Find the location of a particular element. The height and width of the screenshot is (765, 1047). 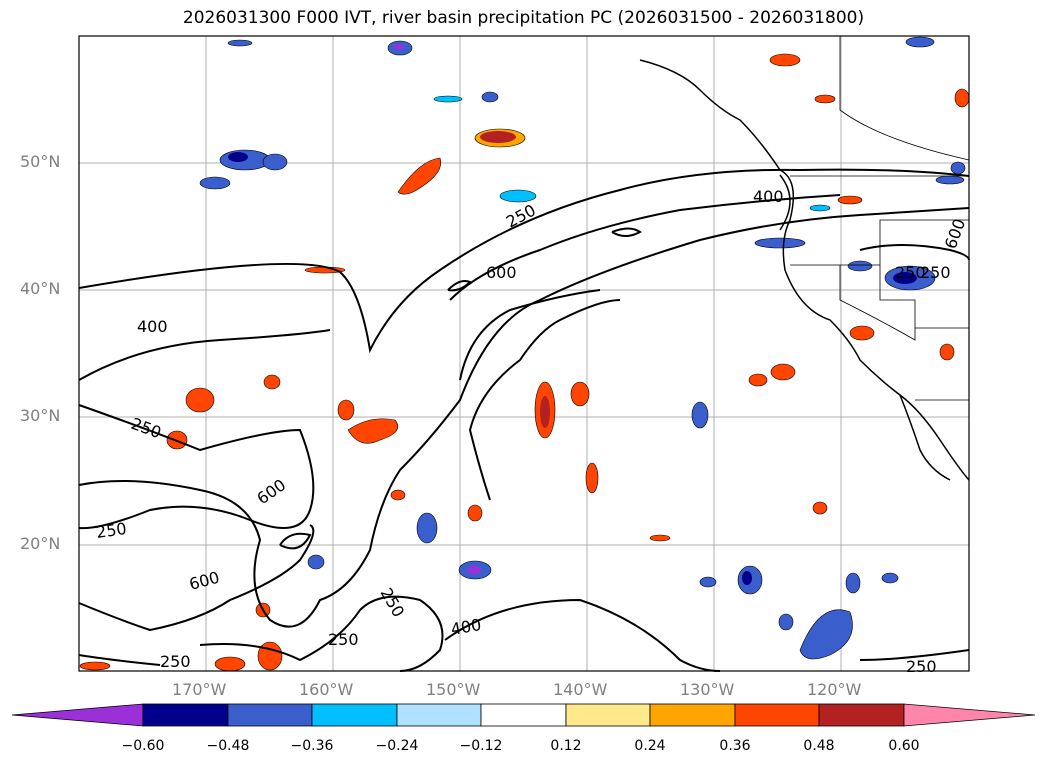

colorbar-tick-label: 0.24 is located at coordinates (650, 746).